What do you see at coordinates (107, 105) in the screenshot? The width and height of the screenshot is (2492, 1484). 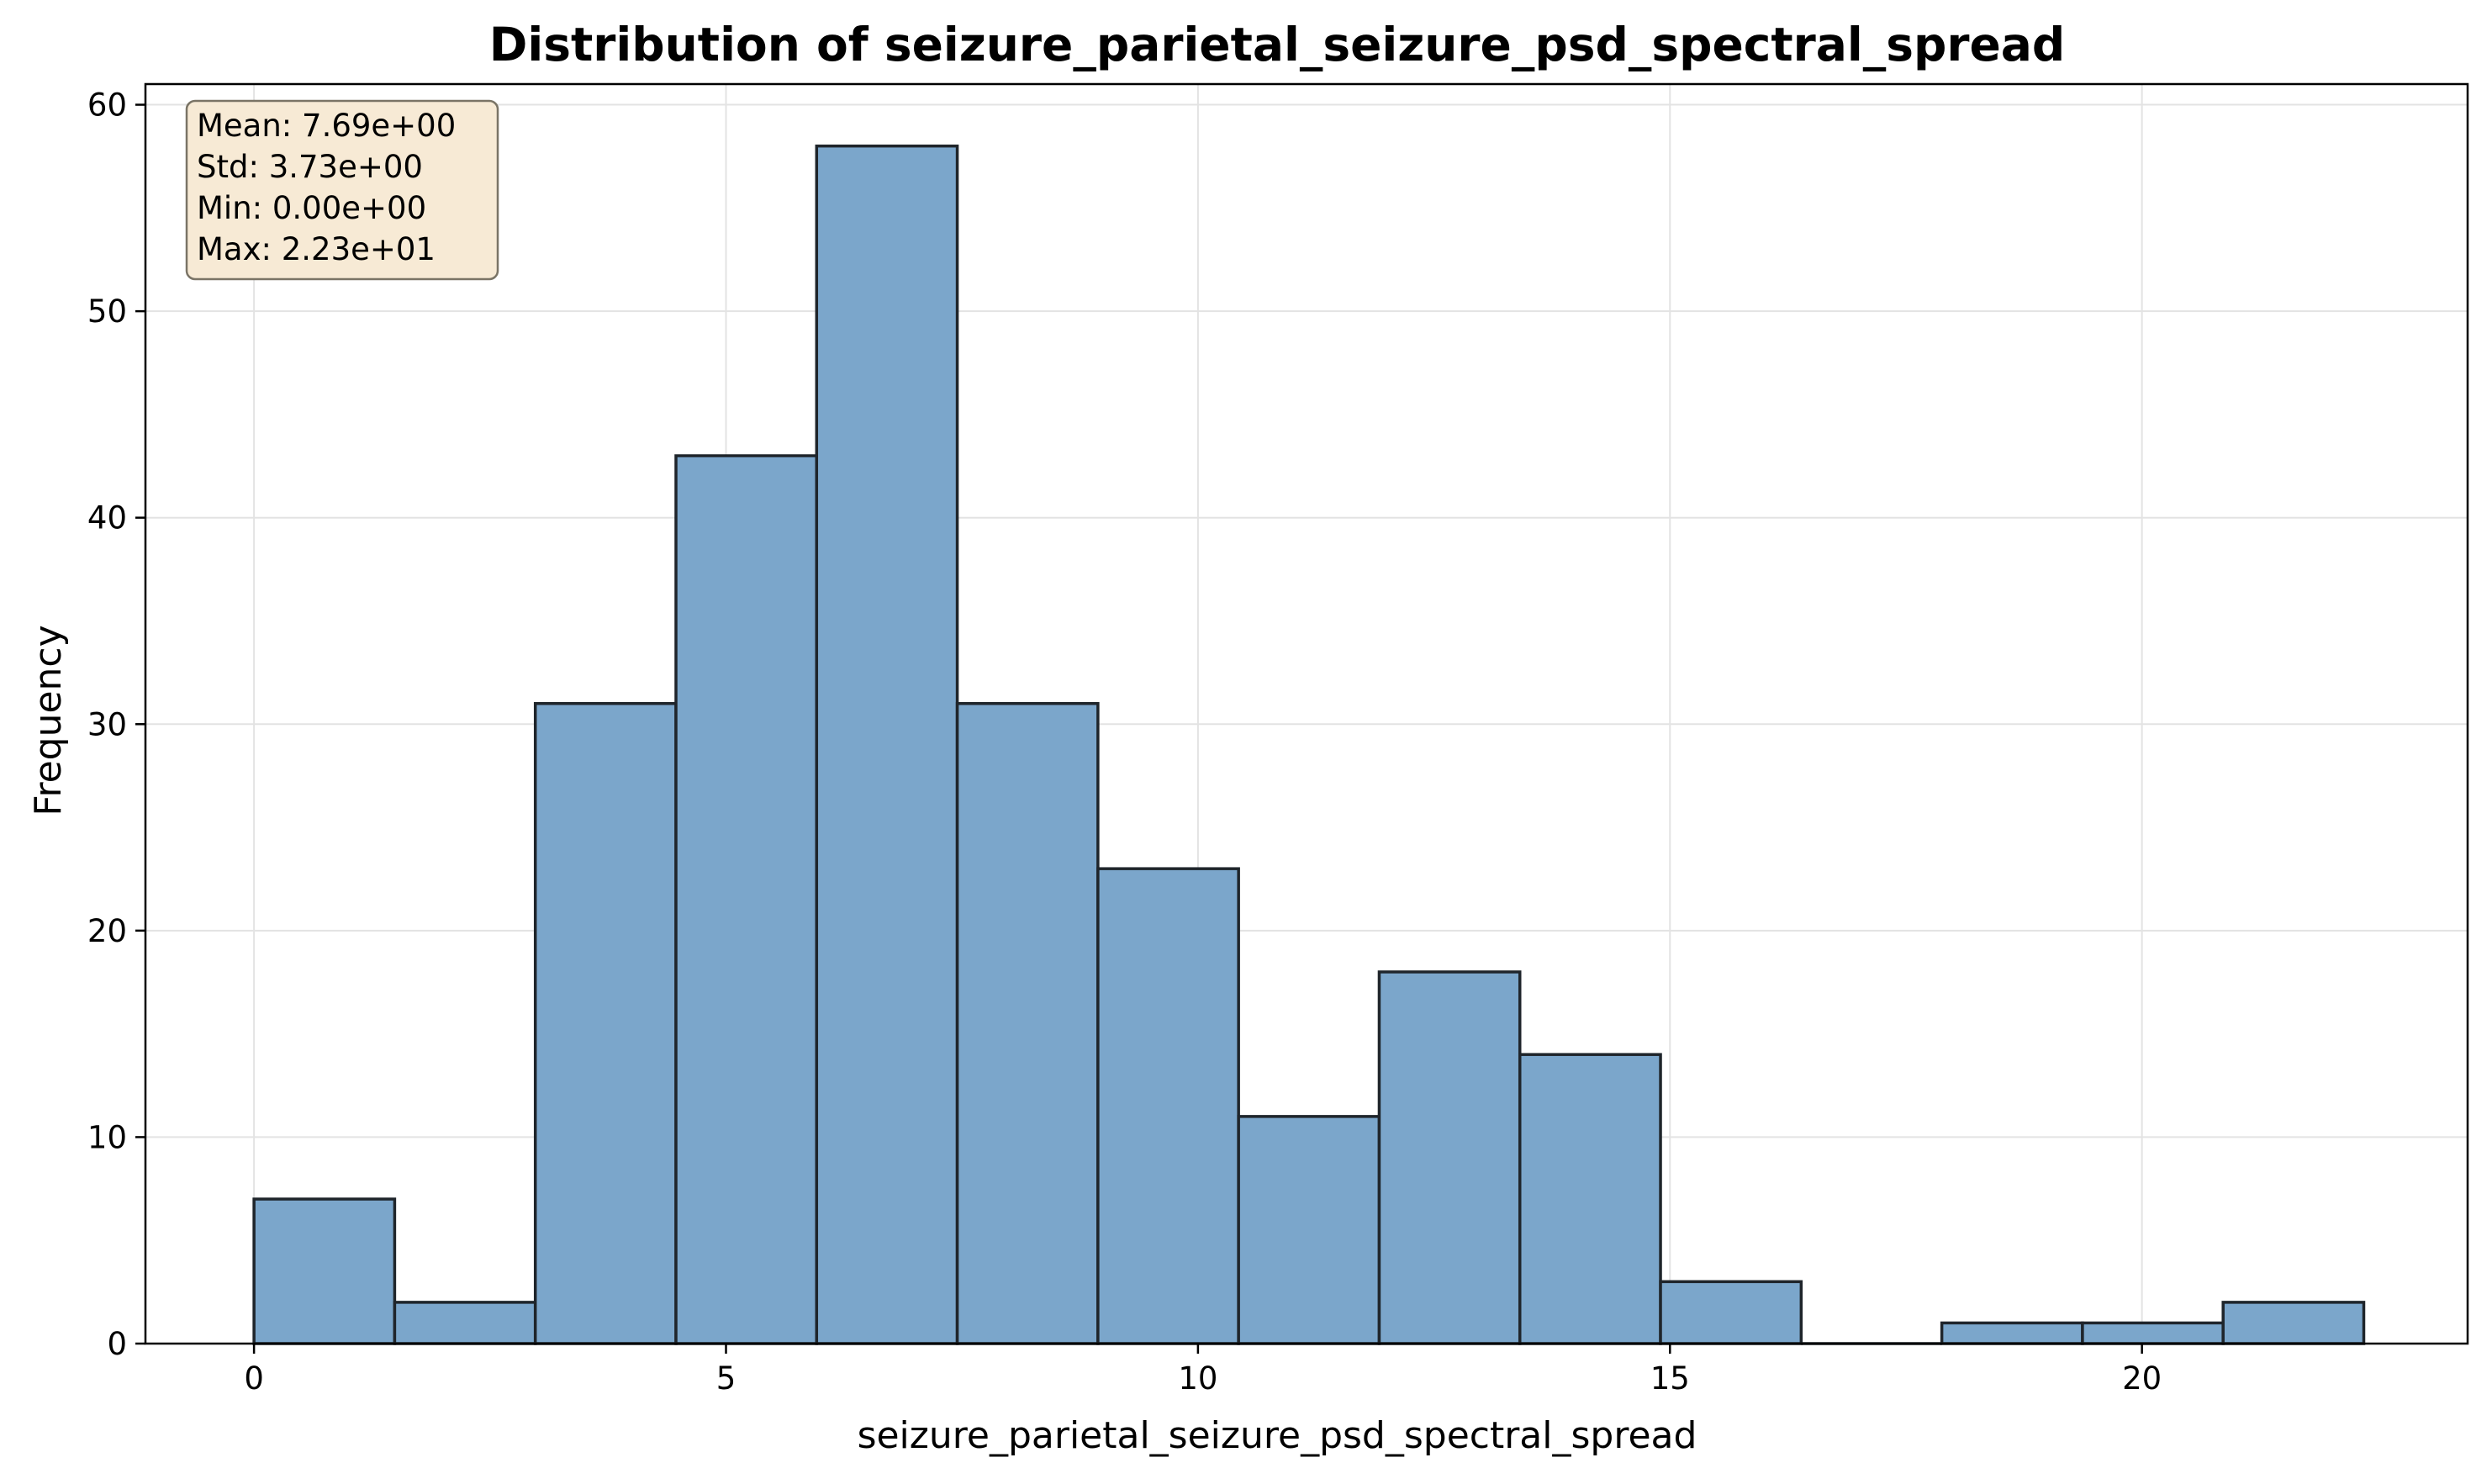 I see `y-tick-label: 60` at bounding box center [107, 105].